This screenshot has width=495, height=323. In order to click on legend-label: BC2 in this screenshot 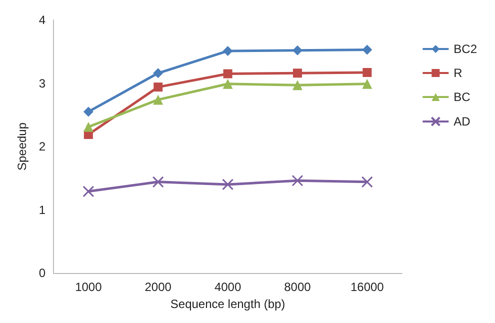, I will do `click(466, 49)`.